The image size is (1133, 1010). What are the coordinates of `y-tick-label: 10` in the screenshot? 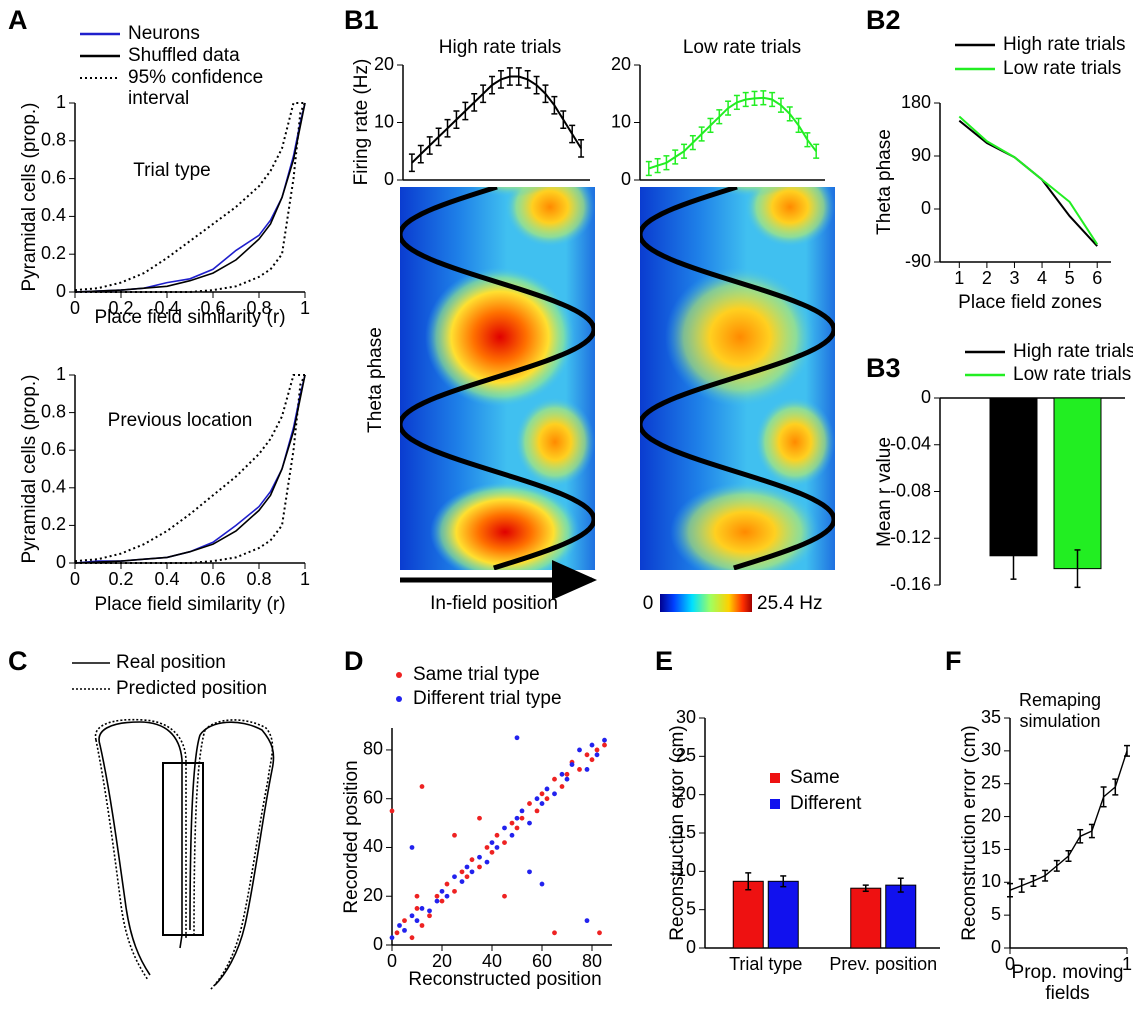 It's located at (991, 881).